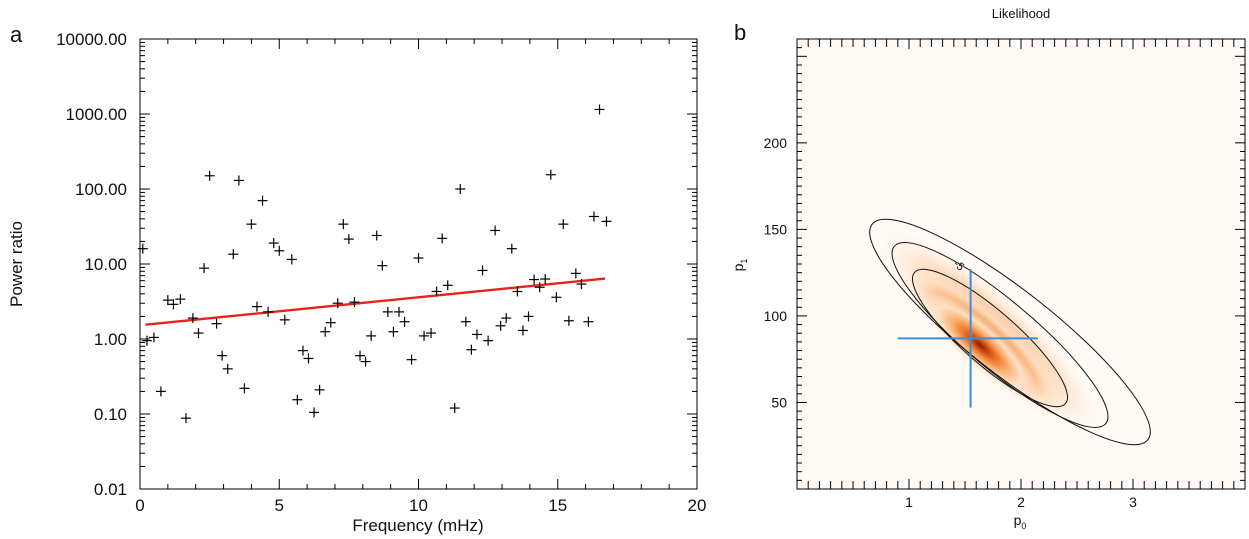 The width and height of the screenshot is (1249, 539). I want to click on x-tick-label: 15, so click(557, 505).